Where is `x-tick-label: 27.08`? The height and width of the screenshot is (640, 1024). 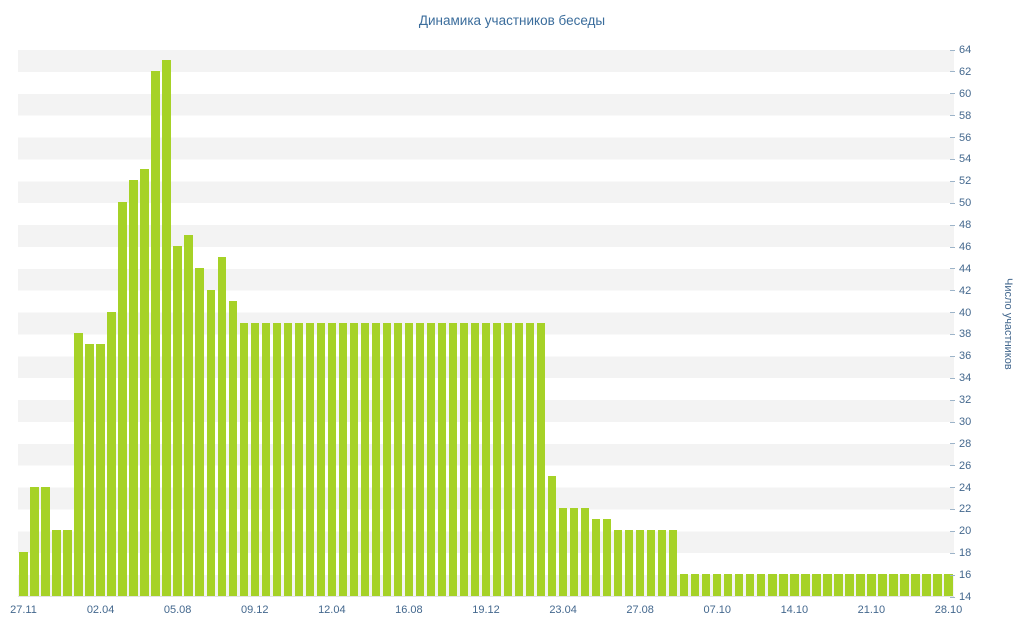
x-tick-label: 27.08 is located at coordinates (640, 610).